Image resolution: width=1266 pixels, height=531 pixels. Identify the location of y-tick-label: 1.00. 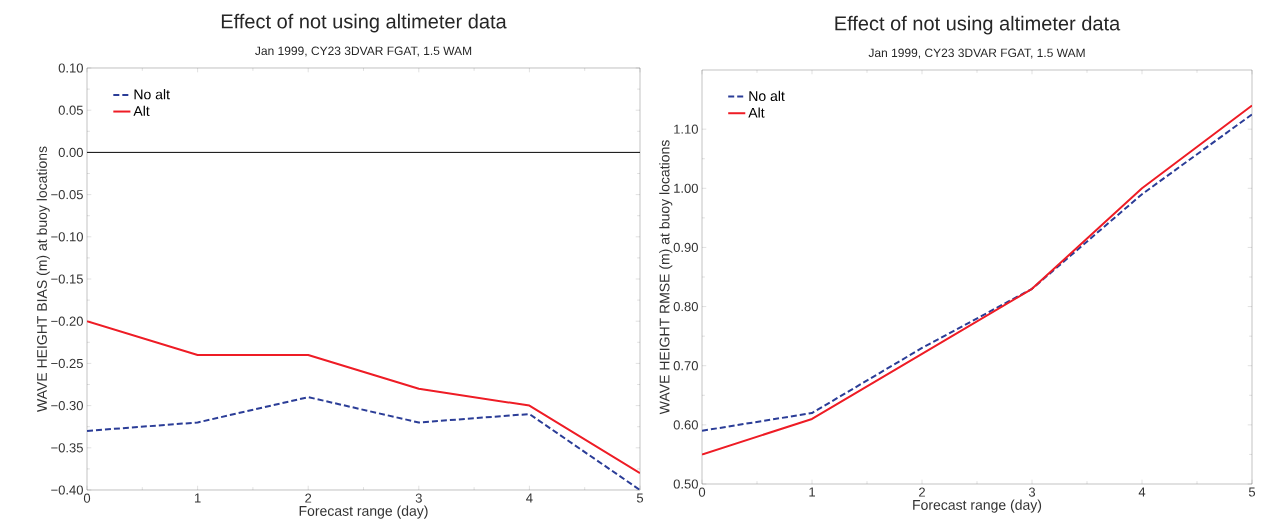
(686, 188).